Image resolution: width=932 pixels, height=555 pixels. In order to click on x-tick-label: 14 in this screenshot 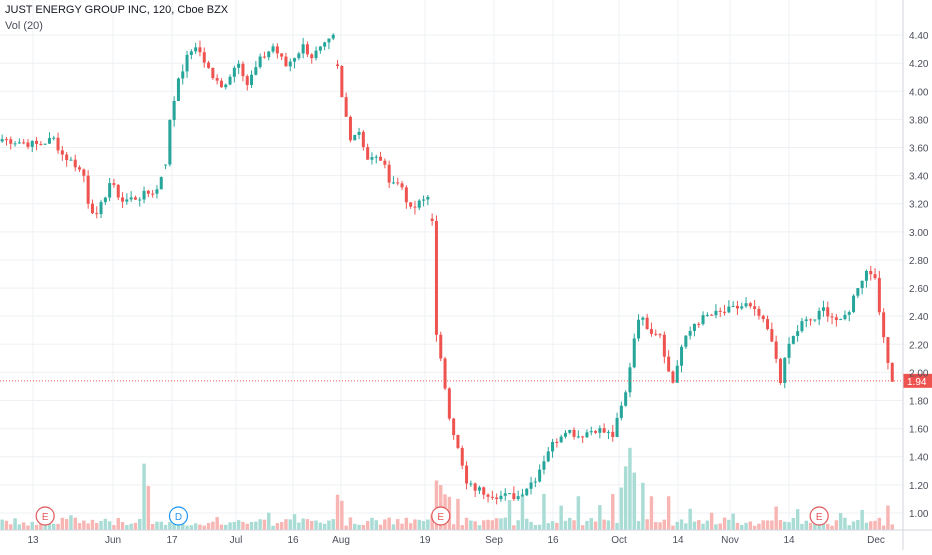, I will do `click(789, 540)`.